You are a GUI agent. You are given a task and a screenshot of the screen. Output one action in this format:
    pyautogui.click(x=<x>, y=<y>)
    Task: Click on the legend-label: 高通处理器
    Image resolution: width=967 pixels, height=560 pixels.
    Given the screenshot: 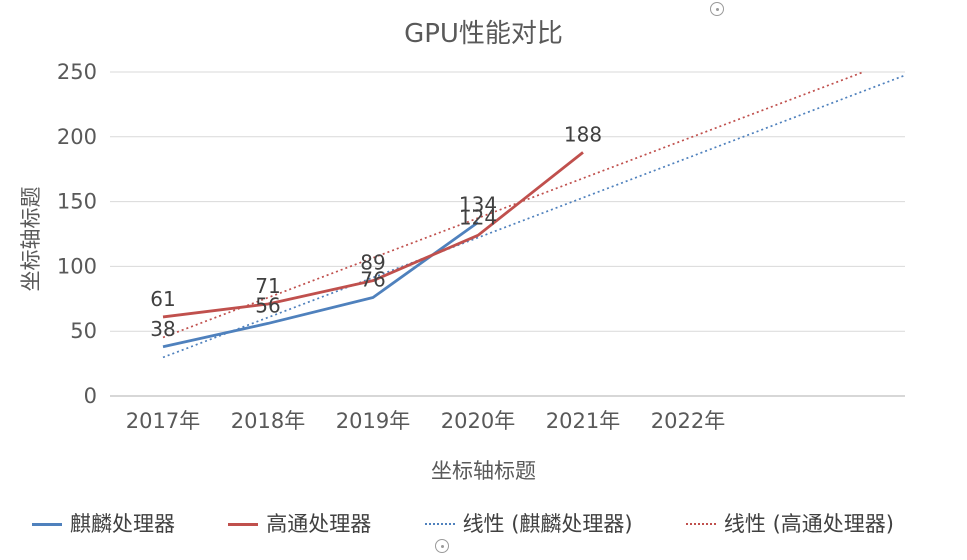 What is the action you would take?
    pyautogui.click(x=319, y=524)
    